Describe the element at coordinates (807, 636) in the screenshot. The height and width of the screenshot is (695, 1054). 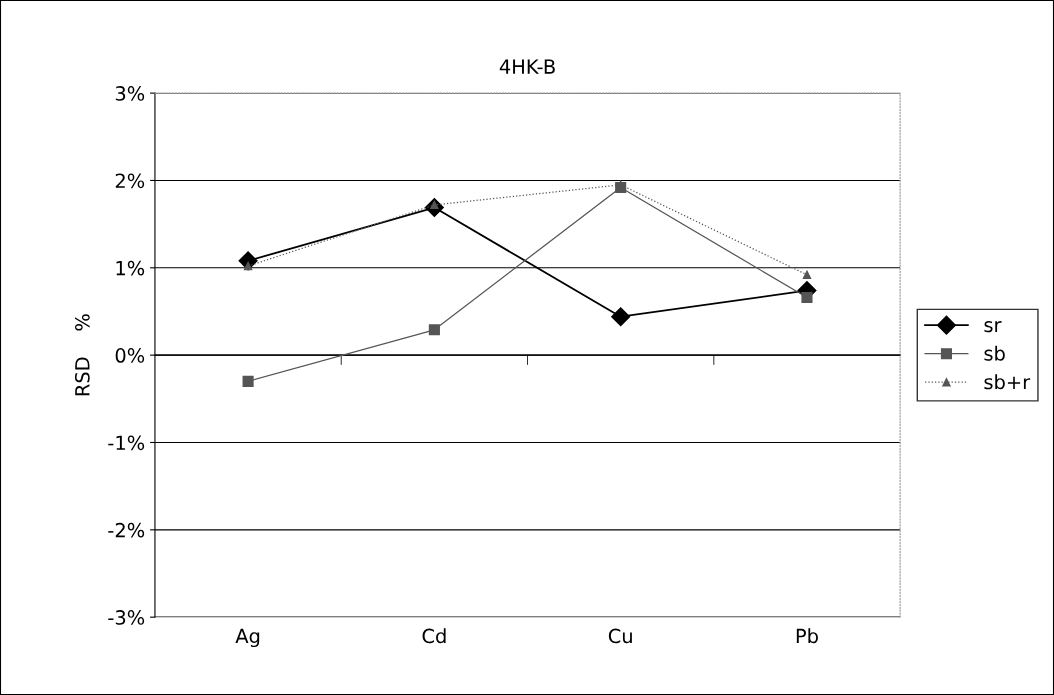
I see `x-tick-label: Pb` at that location.